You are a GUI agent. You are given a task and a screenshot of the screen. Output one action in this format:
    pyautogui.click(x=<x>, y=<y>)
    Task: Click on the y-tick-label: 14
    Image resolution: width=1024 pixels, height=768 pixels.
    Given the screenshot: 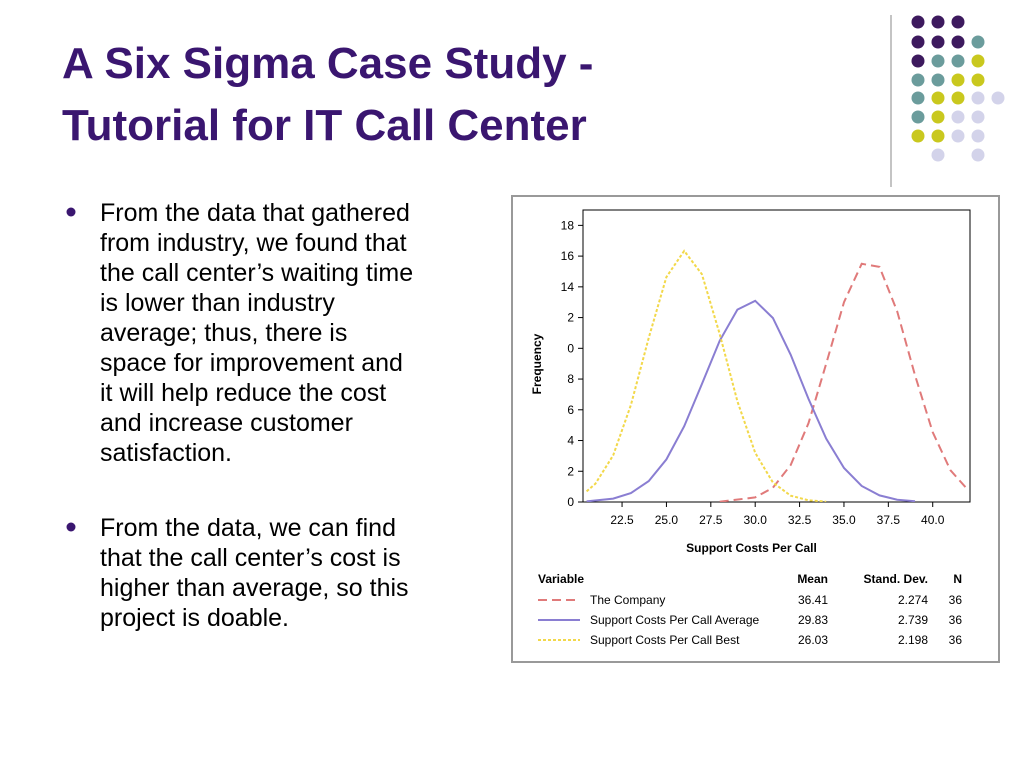 What is the action you would take?
    pyautogui.click(x=568, y=287)
    